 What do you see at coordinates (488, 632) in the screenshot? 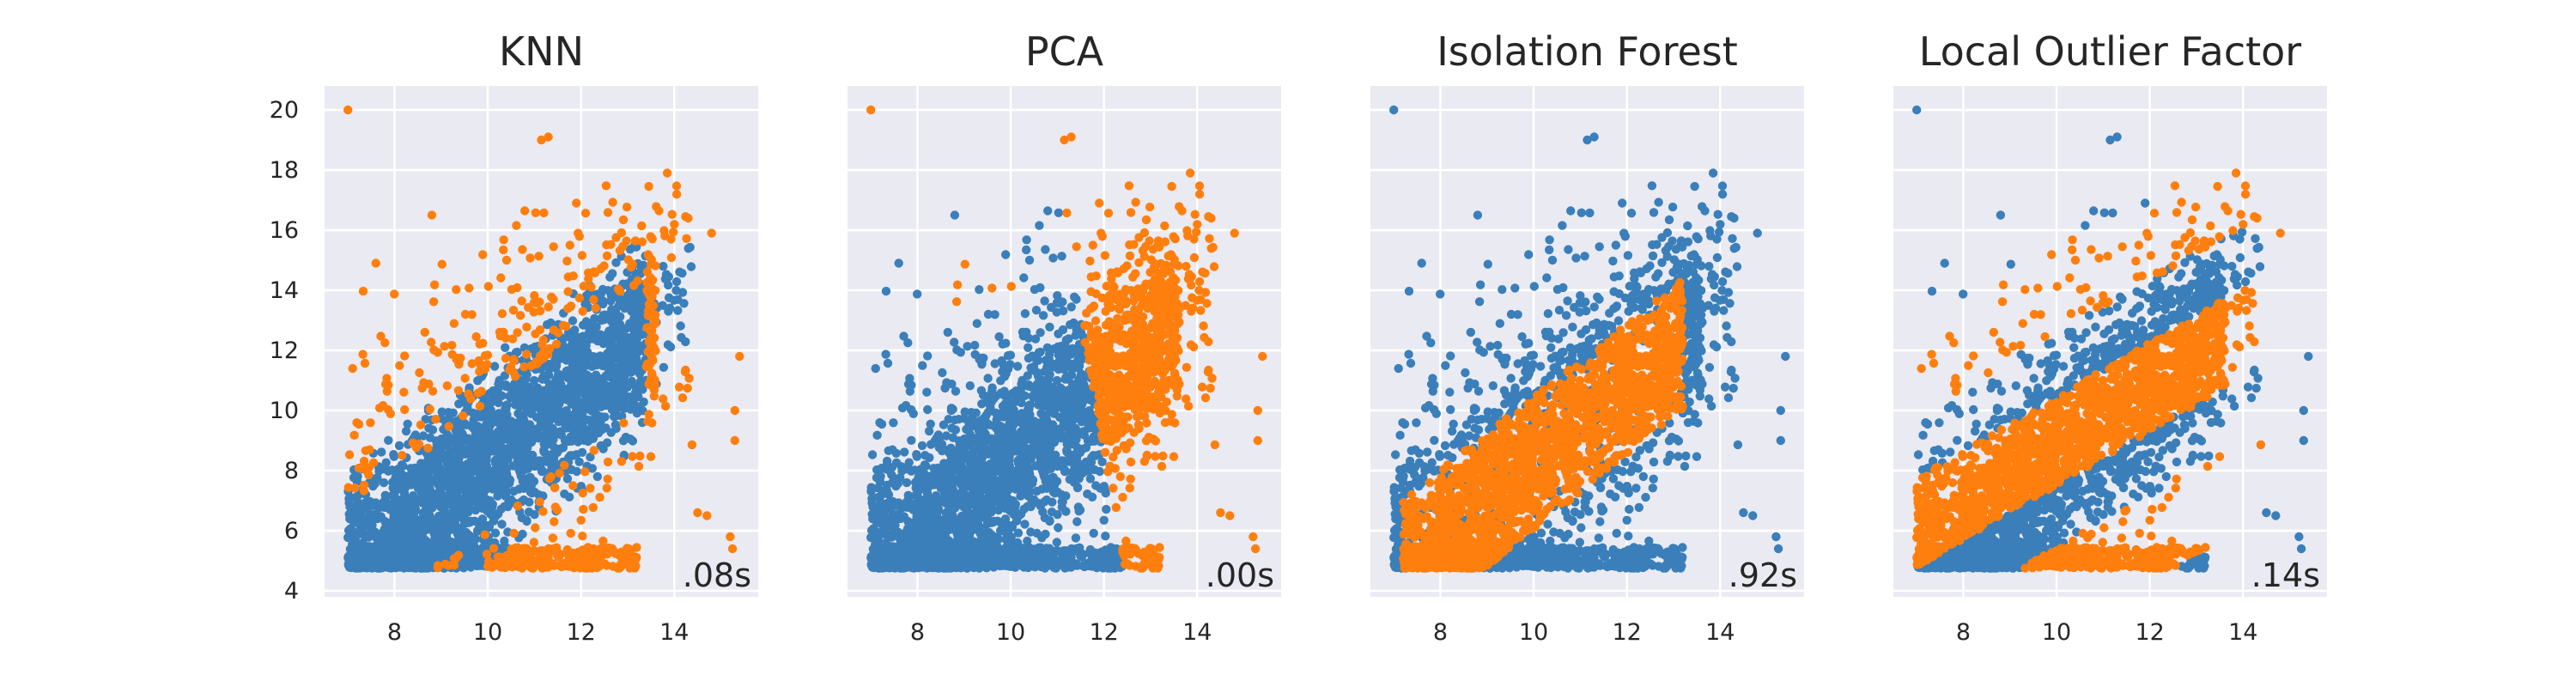
I see `x-tick-label: 10` at bounding box center [488, 632].